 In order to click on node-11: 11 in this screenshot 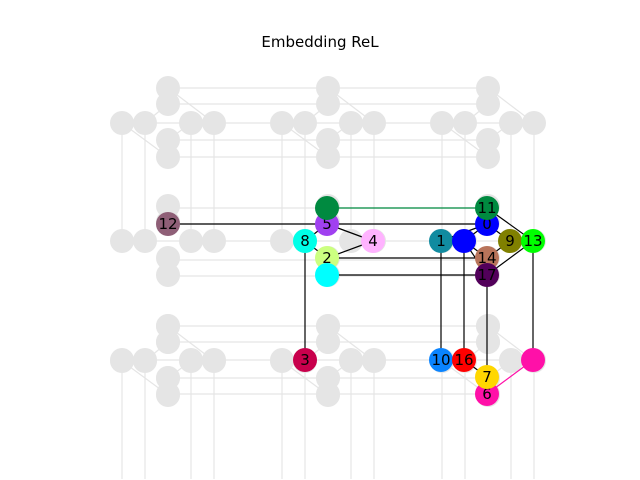, I will do `click(487, 208)`.